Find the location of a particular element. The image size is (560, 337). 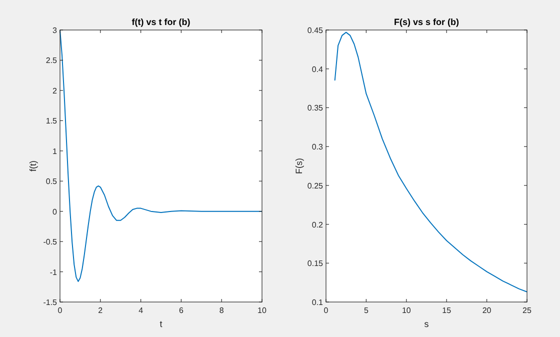

x-tick-label: 2 is located at coordinates (101, 310).